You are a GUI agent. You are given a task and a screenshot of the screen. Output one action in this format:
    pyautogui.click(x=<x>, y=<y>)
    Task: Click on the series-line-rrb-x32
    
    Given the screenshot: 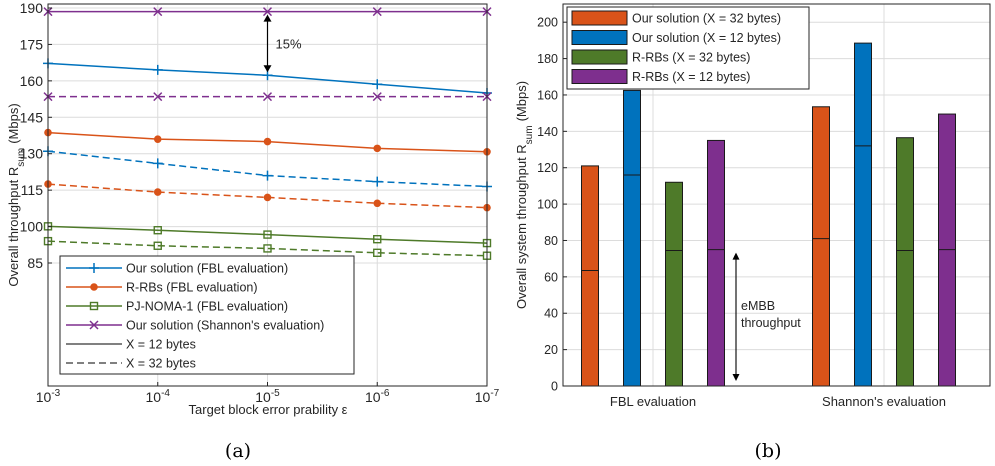 What is the action you would take?
    pyautogui.click(x=267, y=196)
    